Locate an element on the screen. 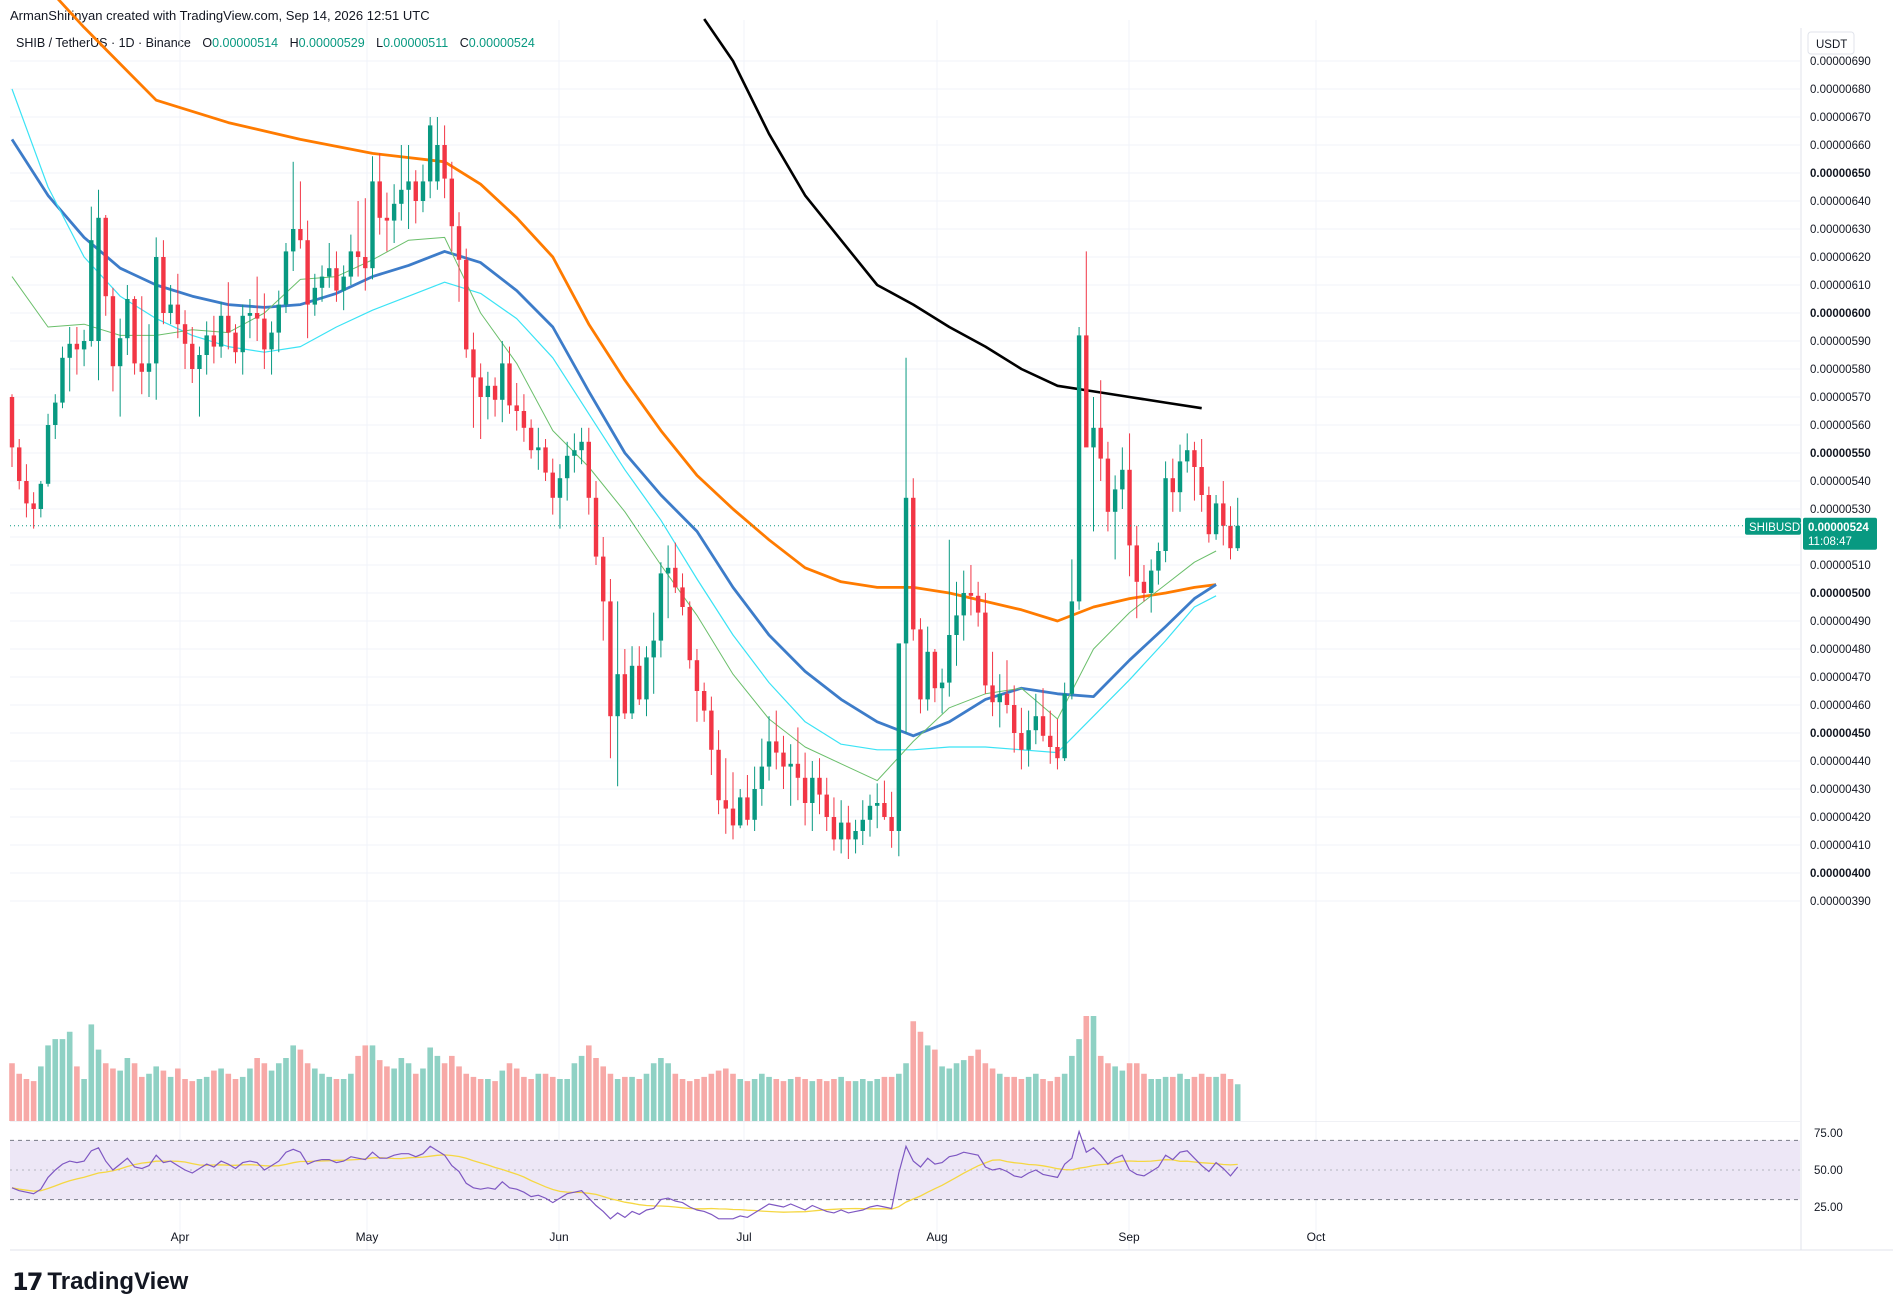 This screenshot has width=1893, height=1311. tradingview-logo: 17 TradingView is located at coordinates (100, 1282).